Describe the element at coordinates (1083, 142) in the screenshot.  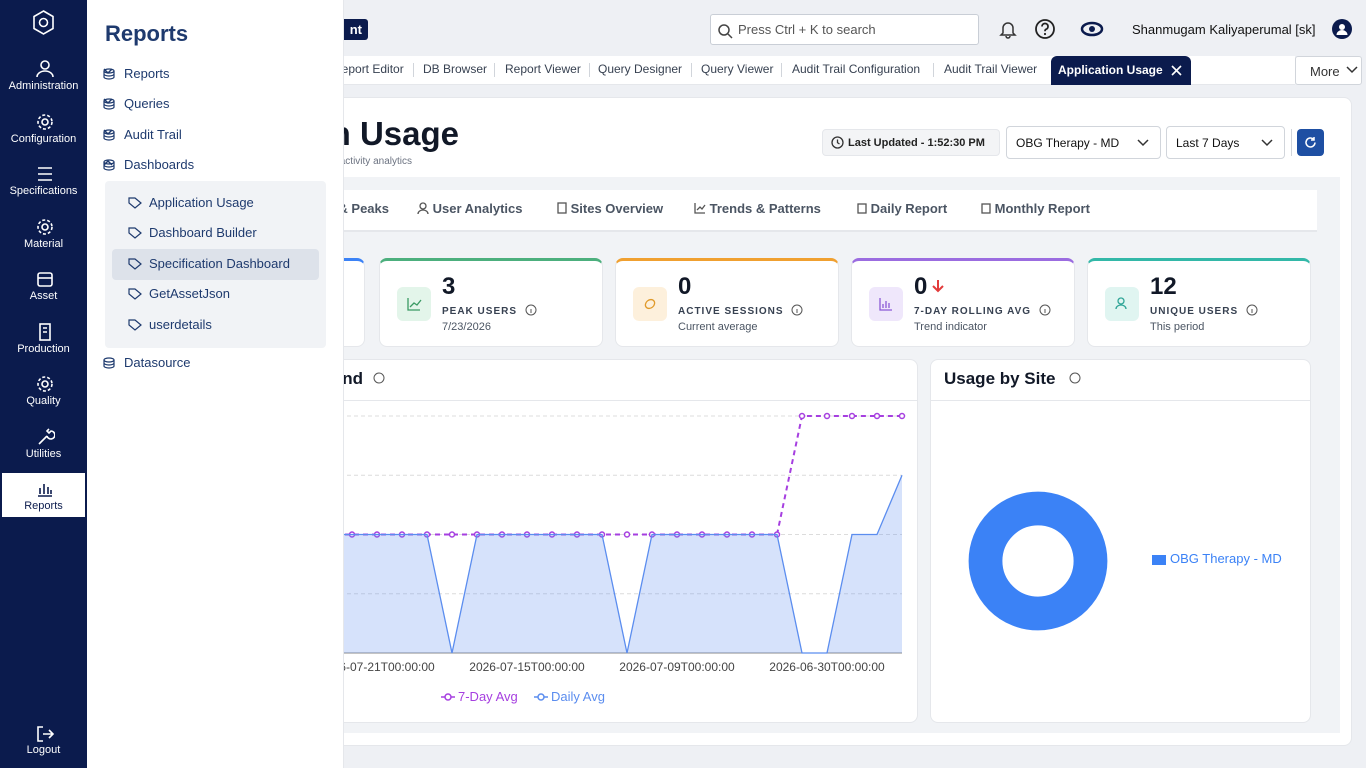
I see `site-select: OBG Therapy - MD` at that location.